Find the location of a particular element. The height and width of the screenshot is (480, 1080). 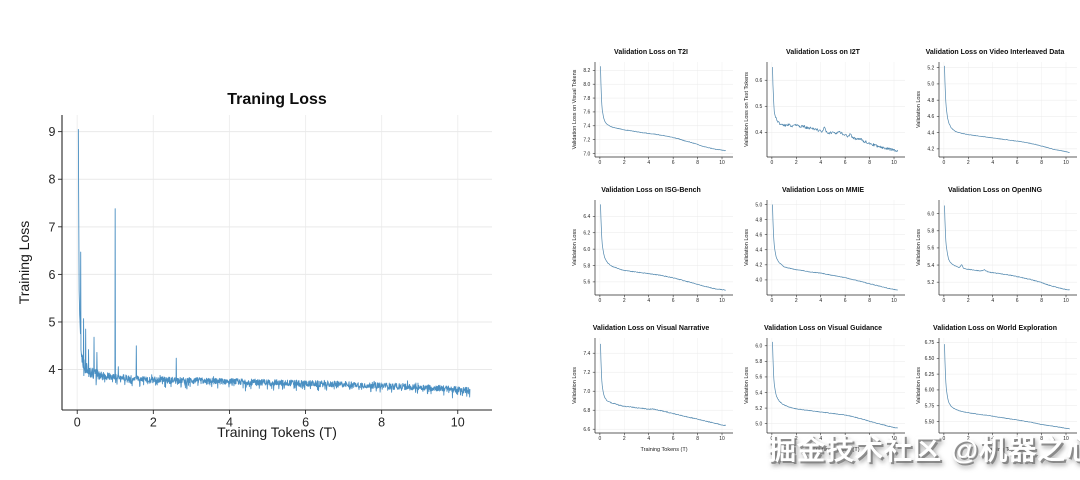

svg-text: 5.4 is located at coordinates (758, 393).